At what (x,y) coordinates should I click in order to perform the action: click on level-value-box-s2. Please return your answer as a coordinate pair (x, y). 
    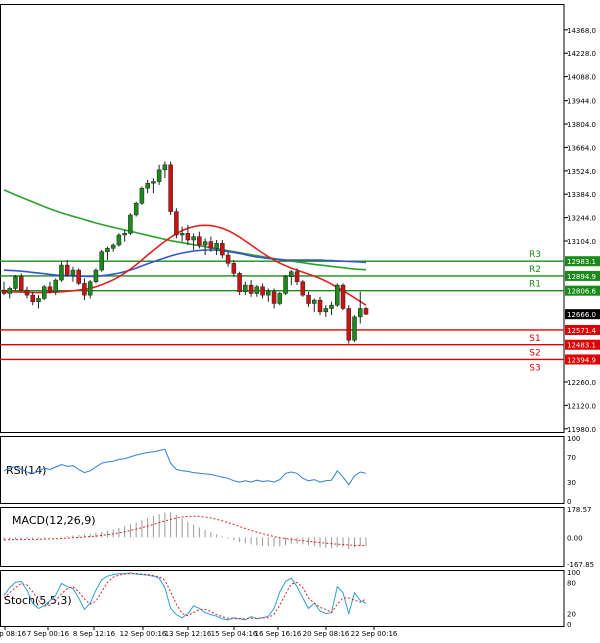
    Looking at the image, I should click on (582, 344).